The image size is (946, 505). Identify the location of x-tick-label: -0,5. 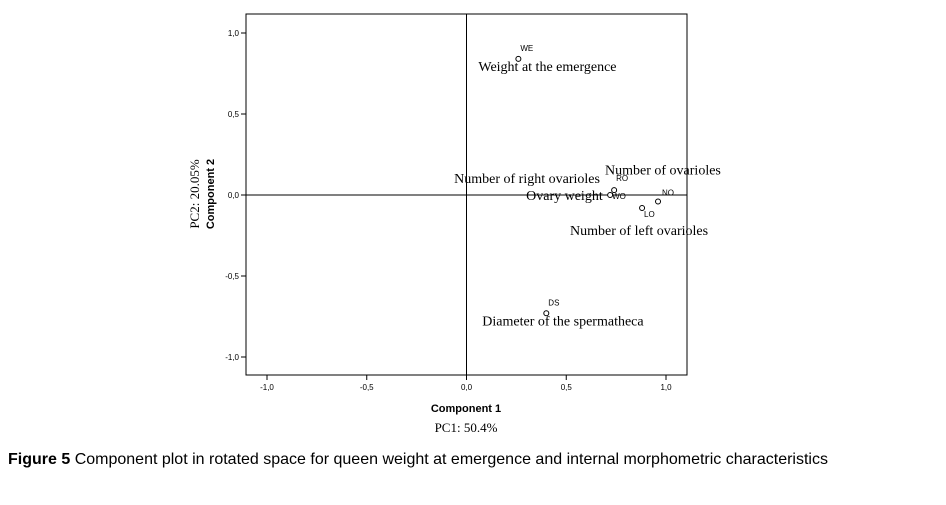
(367, 387).